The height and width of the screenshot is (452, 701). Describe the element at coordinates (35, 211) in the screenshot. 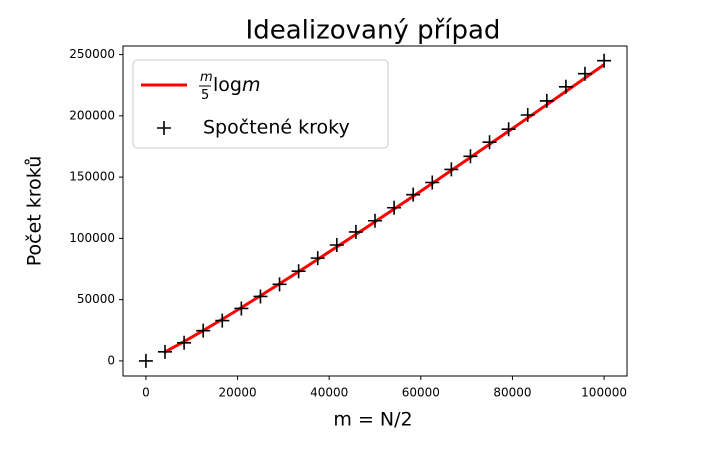

I see `y-axis-label: Počet kroků` at that location.